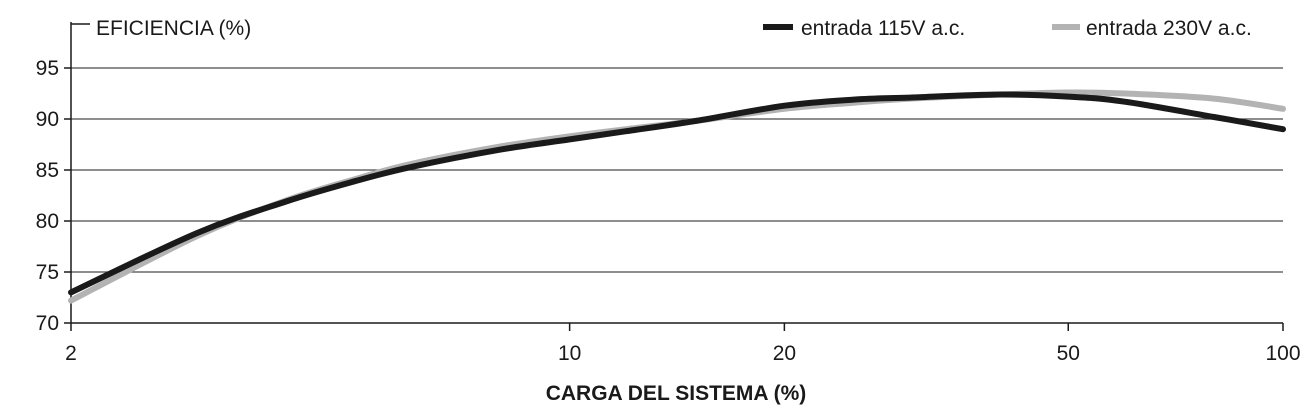 This screenshot has width=1304, height=409. Describe the element at coordinates (173, 28) in the screenshot. I see `y-axis-title: EFICIENCIA (%)` at that location.